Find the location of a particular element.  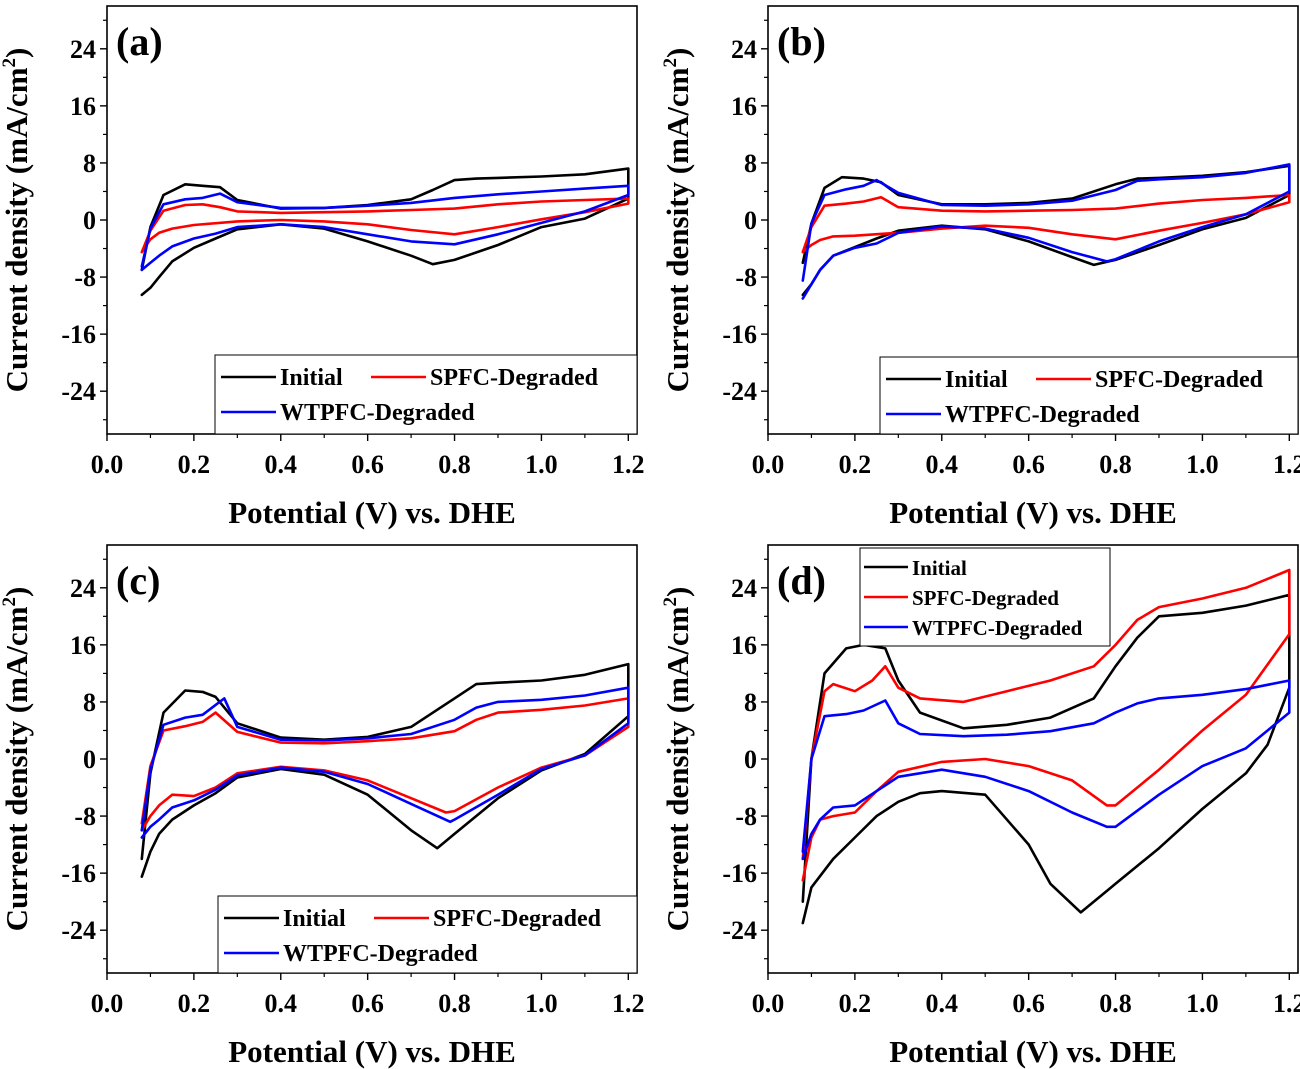

panel-label: (a) is located at coordinates (139, 41).